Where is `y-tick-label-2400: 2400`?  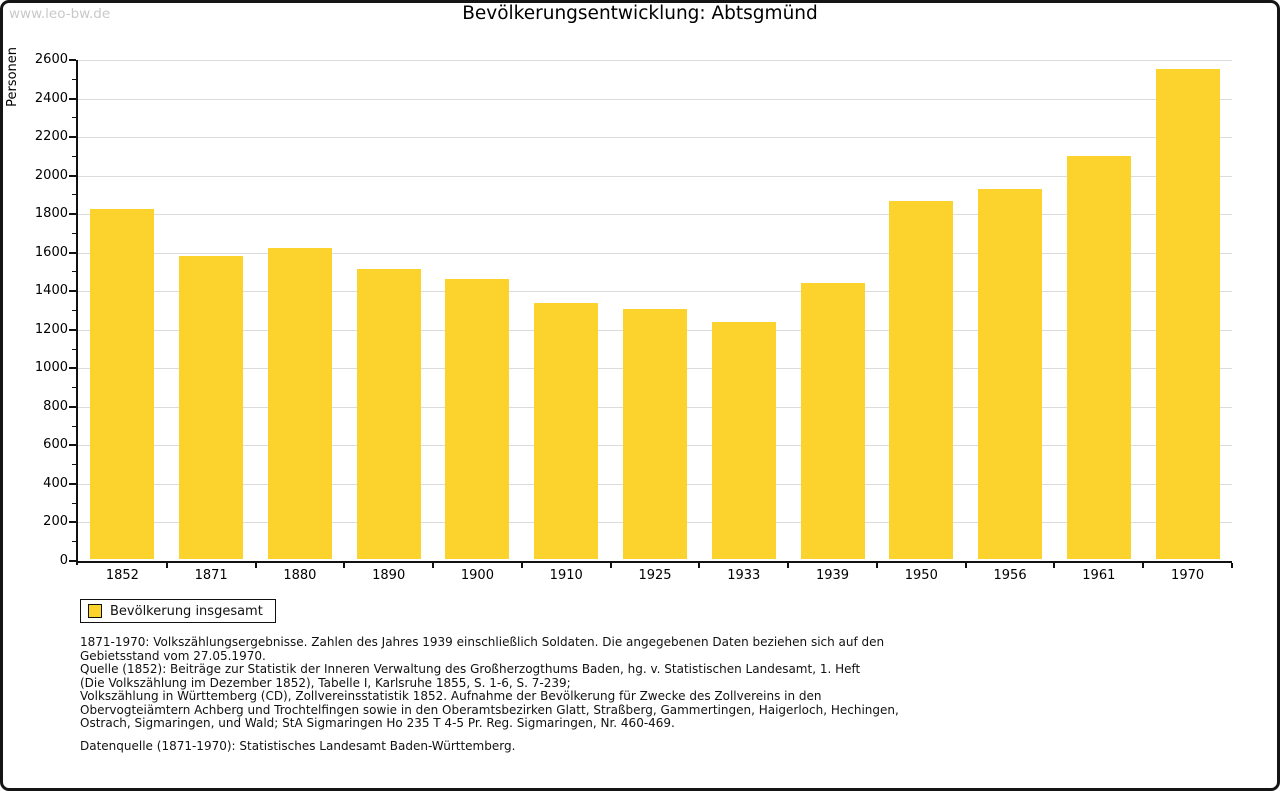
y-tick-label-2400: 2400 is located at coordinates (51, 98).